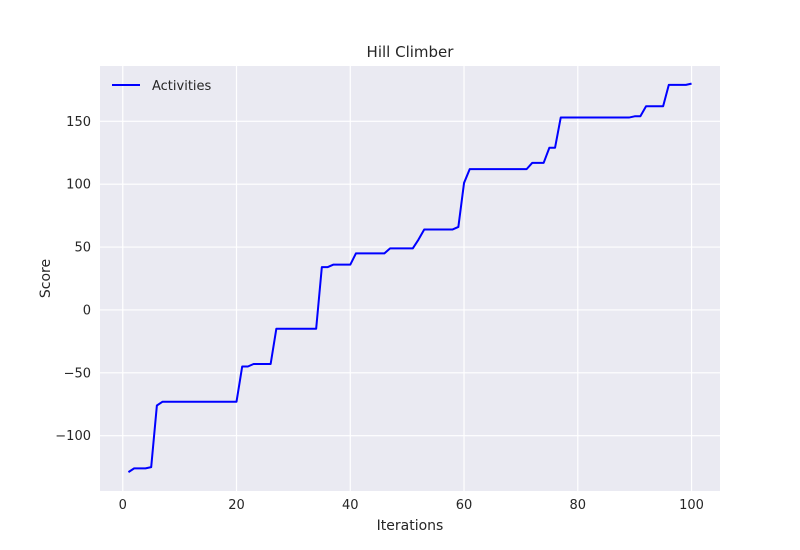  Describe the element at coordinates (691, 505) in the screenshot. I see `x-tick-label: 100` at that location.